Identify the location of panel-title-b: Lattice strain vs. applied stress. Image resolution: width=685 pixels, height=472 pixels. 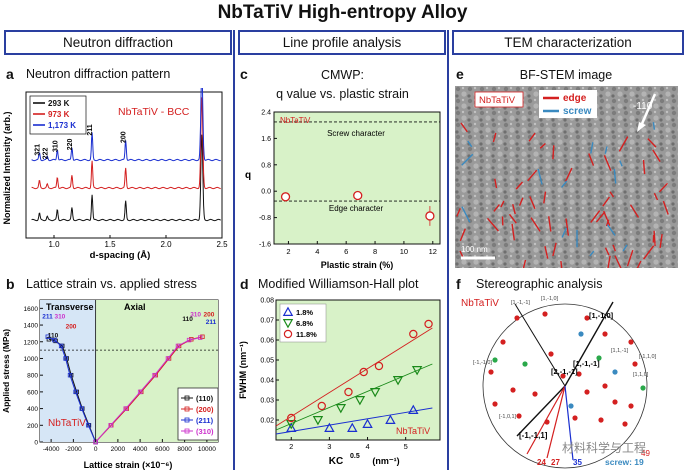
(111, 284).